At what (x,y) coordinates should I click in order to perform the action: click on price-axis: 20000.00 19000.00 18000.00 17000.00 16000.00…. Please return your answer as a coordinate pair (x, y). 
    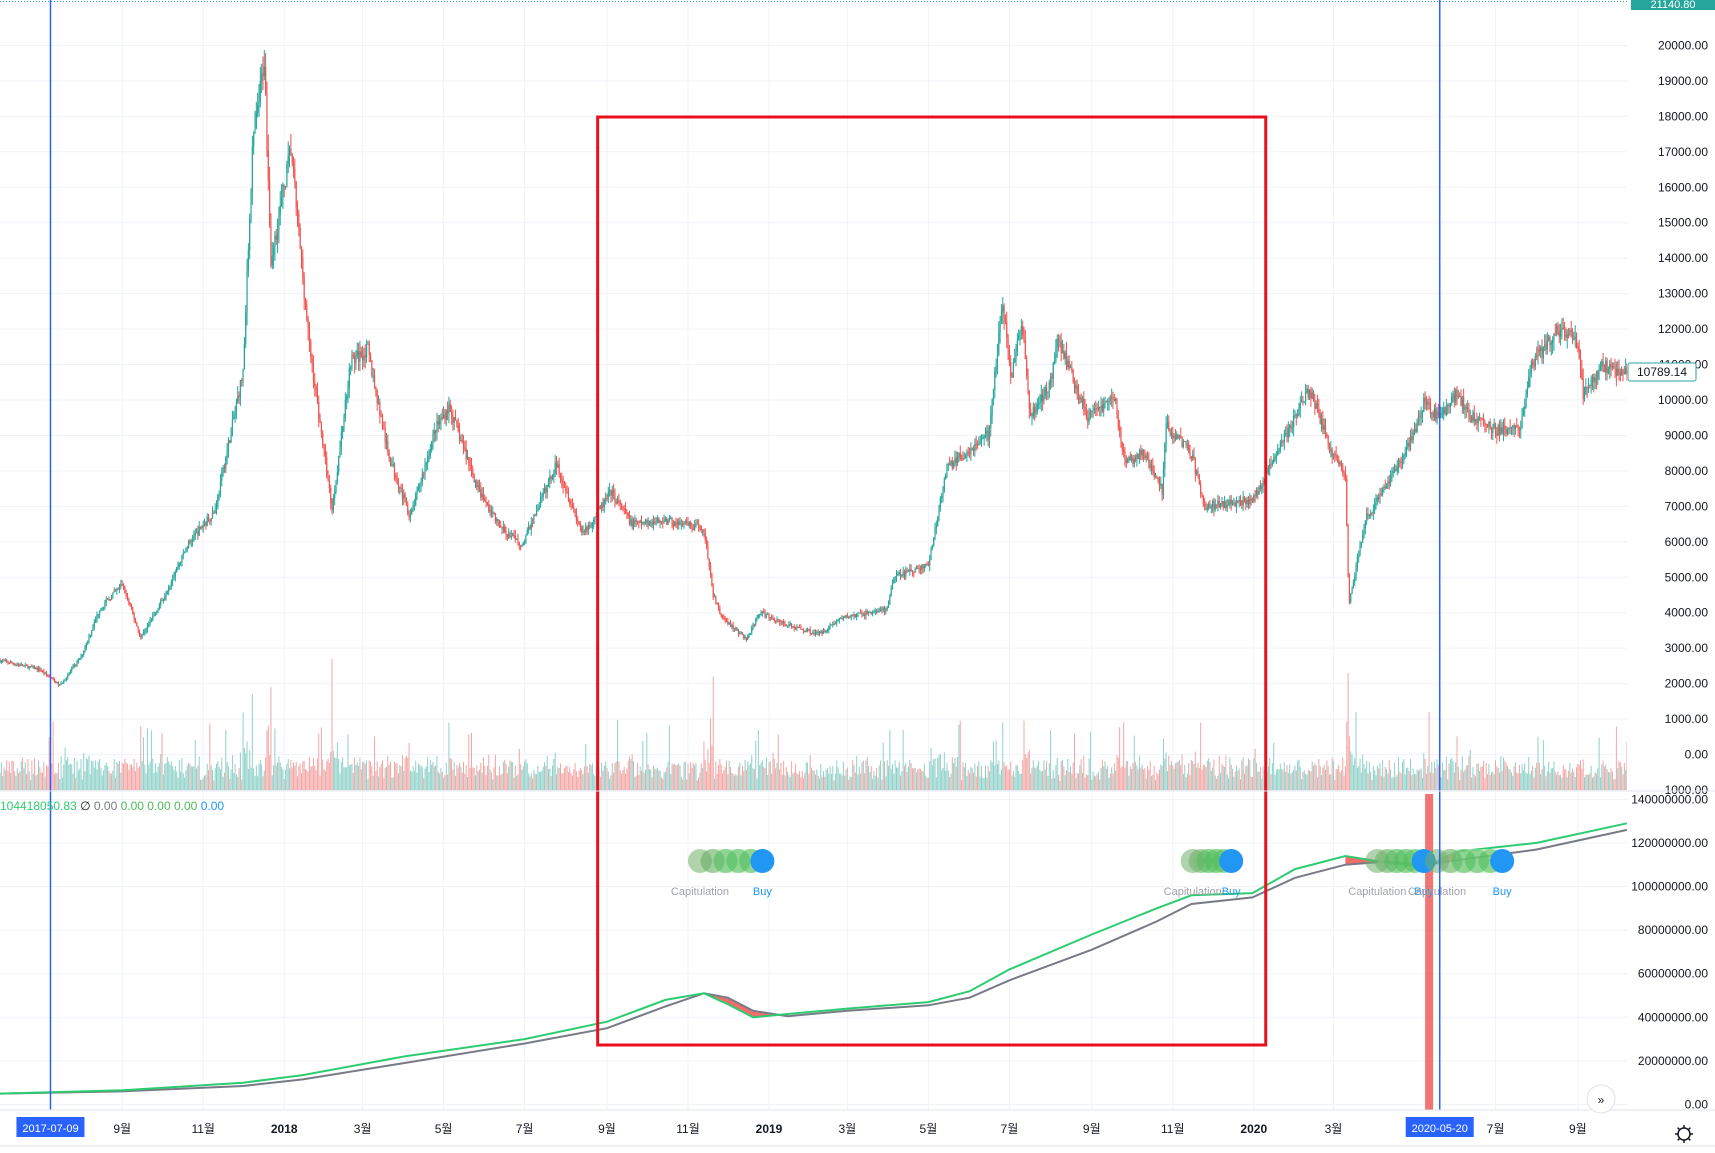
    Looking at the image, I should click on (1671, 576).